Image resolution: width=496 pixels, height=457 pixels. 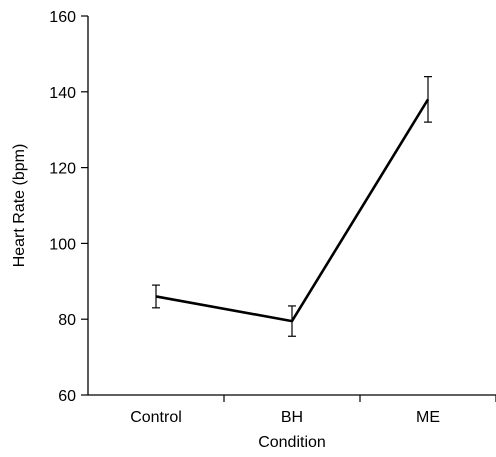 I want to click on y-tick-label: 120, so click(x=62, y=169).